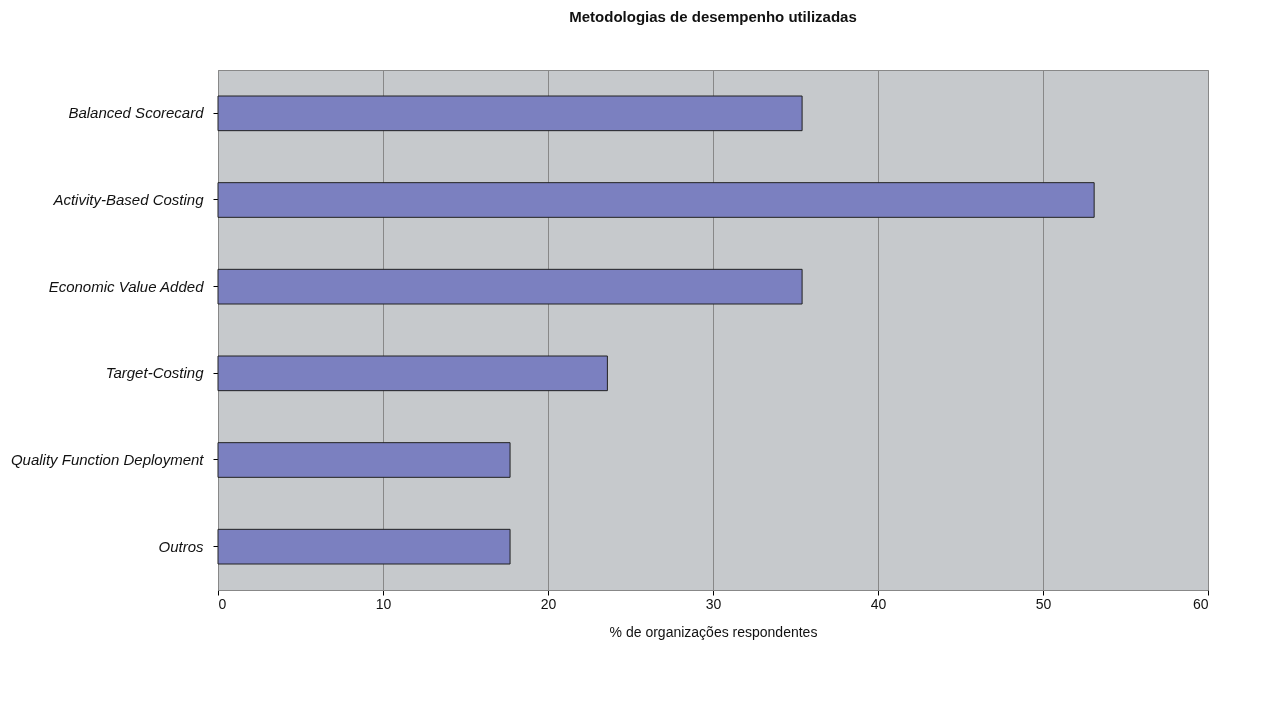  I want to click on y-tick-label: Quality Function Deployment, so click(107, 459).